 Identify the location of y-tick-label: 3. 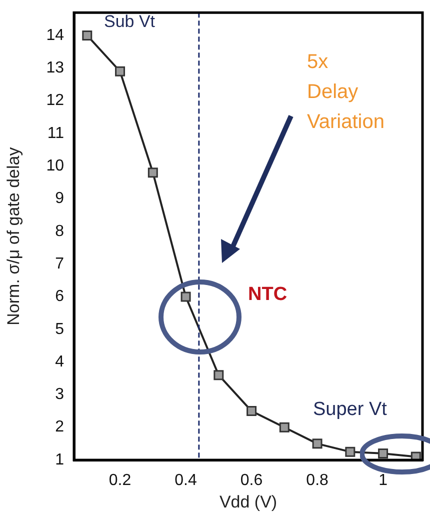
(59, 395).